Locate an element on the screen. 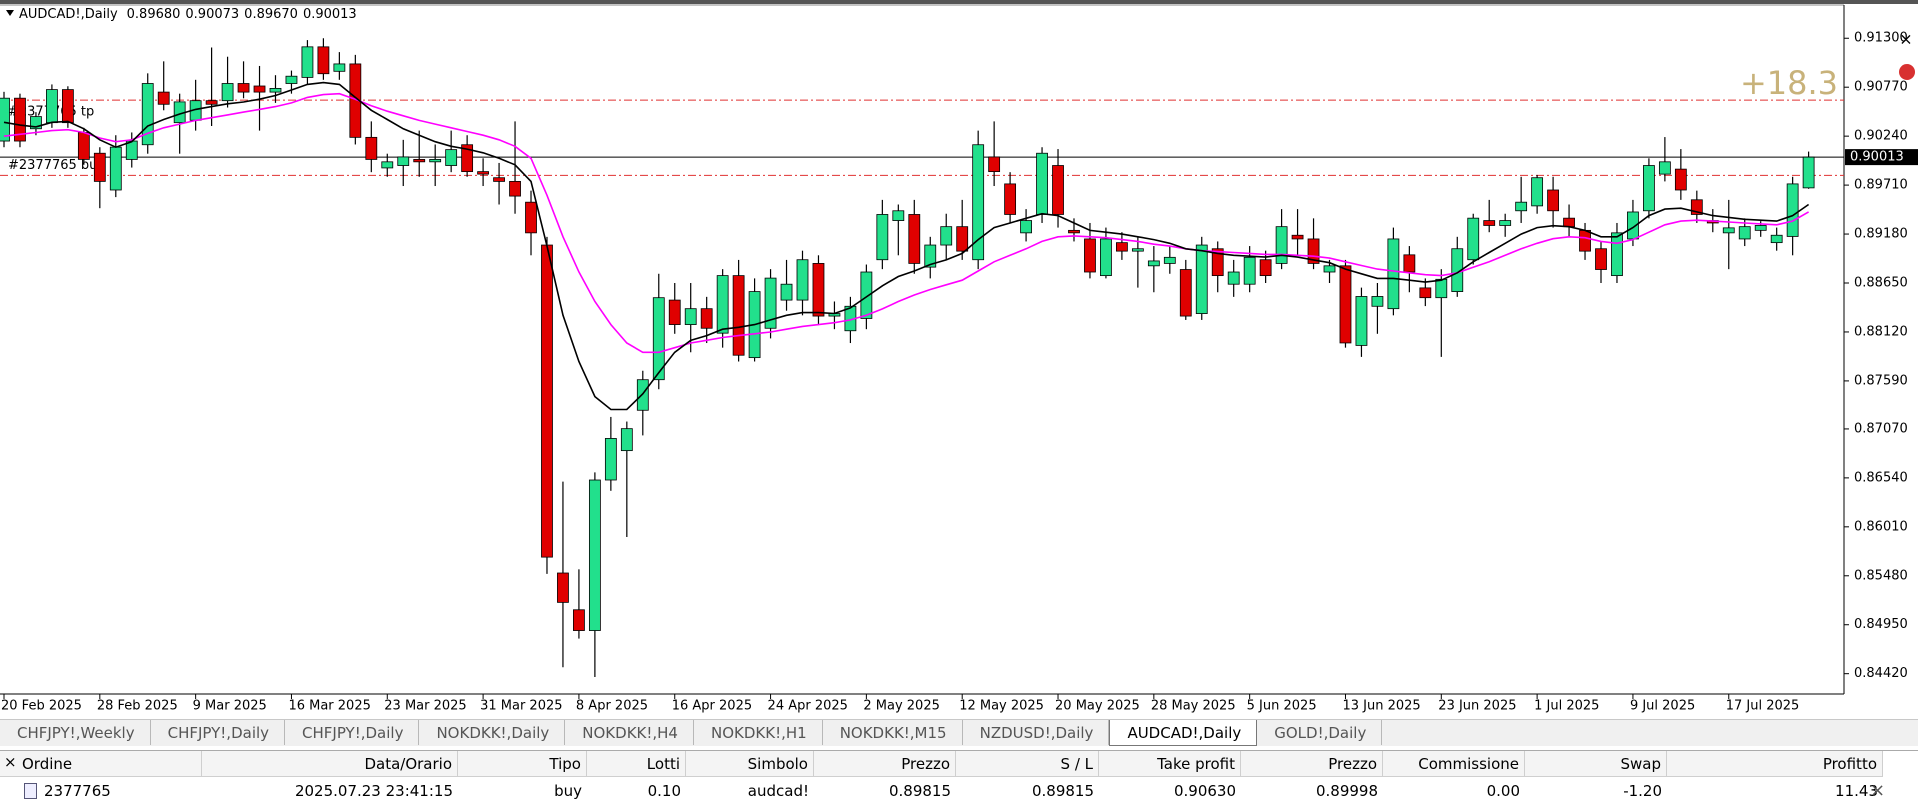  chart-tab: NOKDKK!,M15 is located at coordinates (893, 732).